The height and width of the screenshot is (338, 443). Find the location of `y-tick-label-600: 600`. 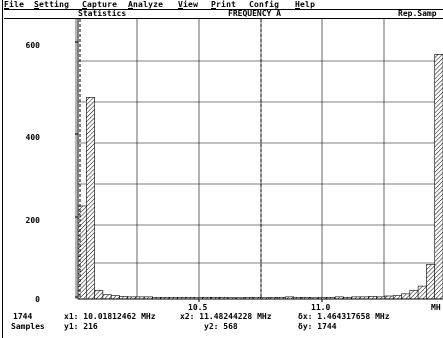

y-tick-label-600: 600 is located at coordinates (32, 45).